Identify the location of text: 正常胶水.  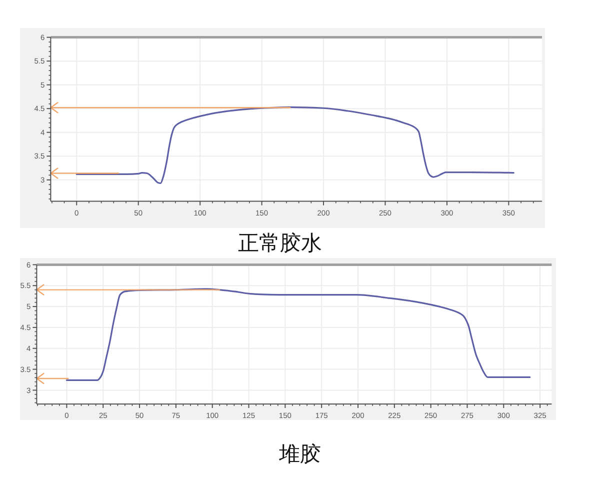
(280, 243).